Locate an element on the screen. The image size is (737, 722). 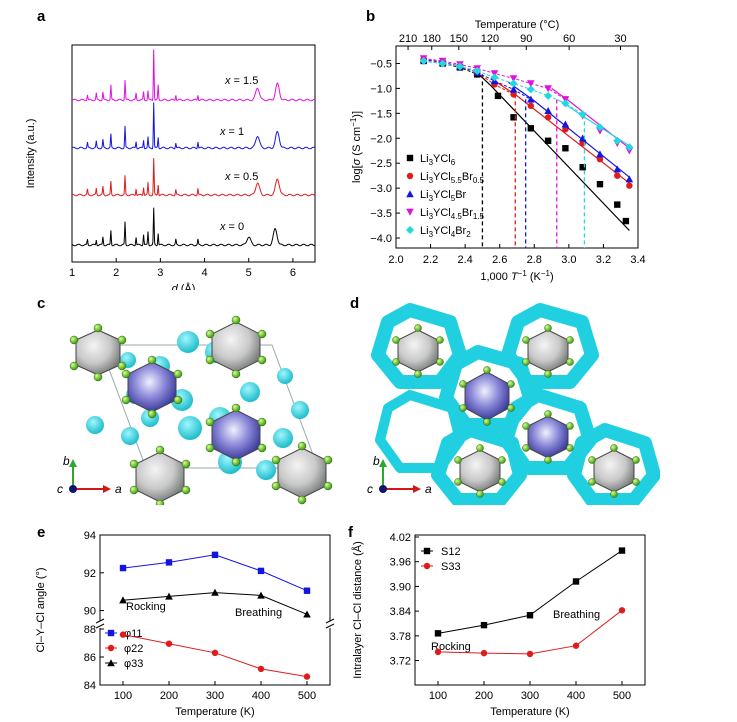
x-tick-label: 100 is located at coordinates (438, 696).